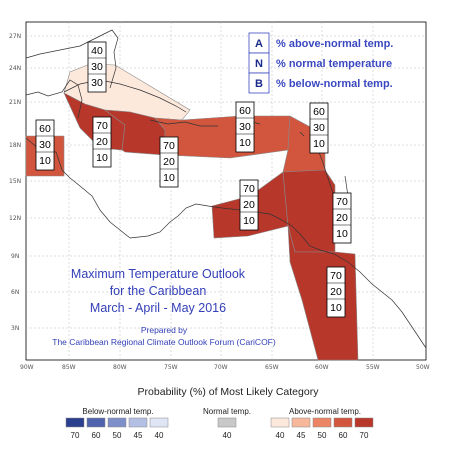  What do you see at coordinates (221, 367) in the screenshot?
I see `lon-tick: 70W` at bounding box center [221, 367].